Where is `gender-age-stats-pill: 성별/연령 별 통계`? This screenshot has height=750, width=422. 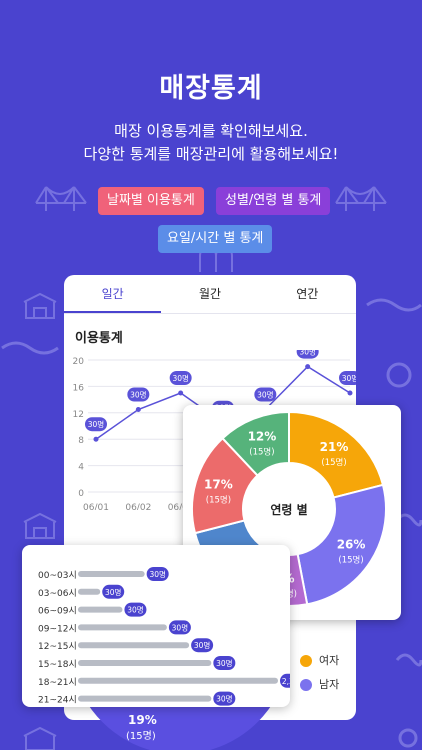
gender-age-stats-pill: 성별/연령 별 통계 is located at coordinates (273, 201).